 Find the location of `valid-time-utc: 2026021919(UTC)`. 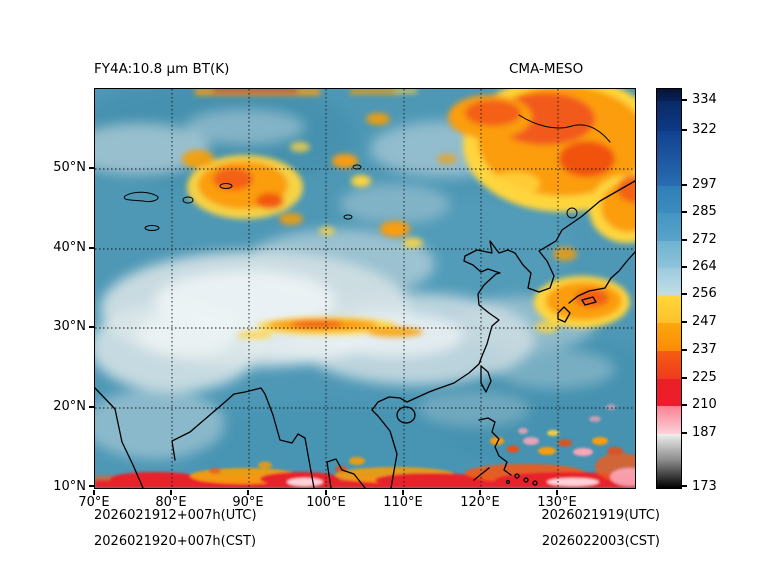

valid-time-utc: 2026021919(UTC) is located at coordinates (600, 515).